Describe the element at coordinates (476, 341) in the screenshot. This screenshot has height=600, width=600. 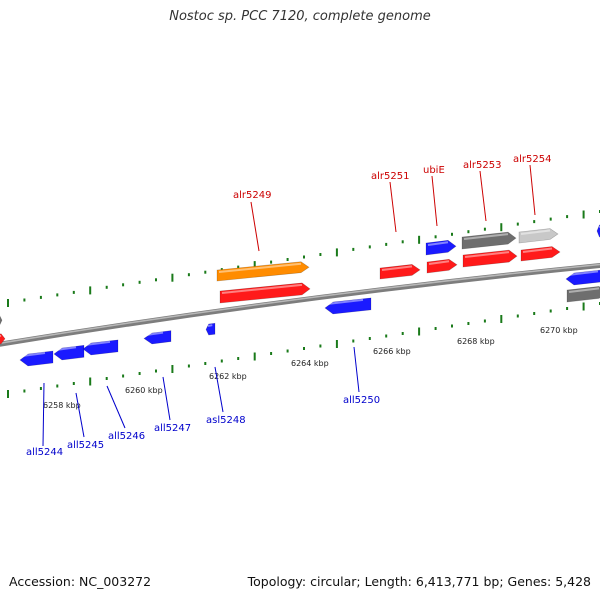
I see `scale-label-6268: 6268 kbp` at that location.